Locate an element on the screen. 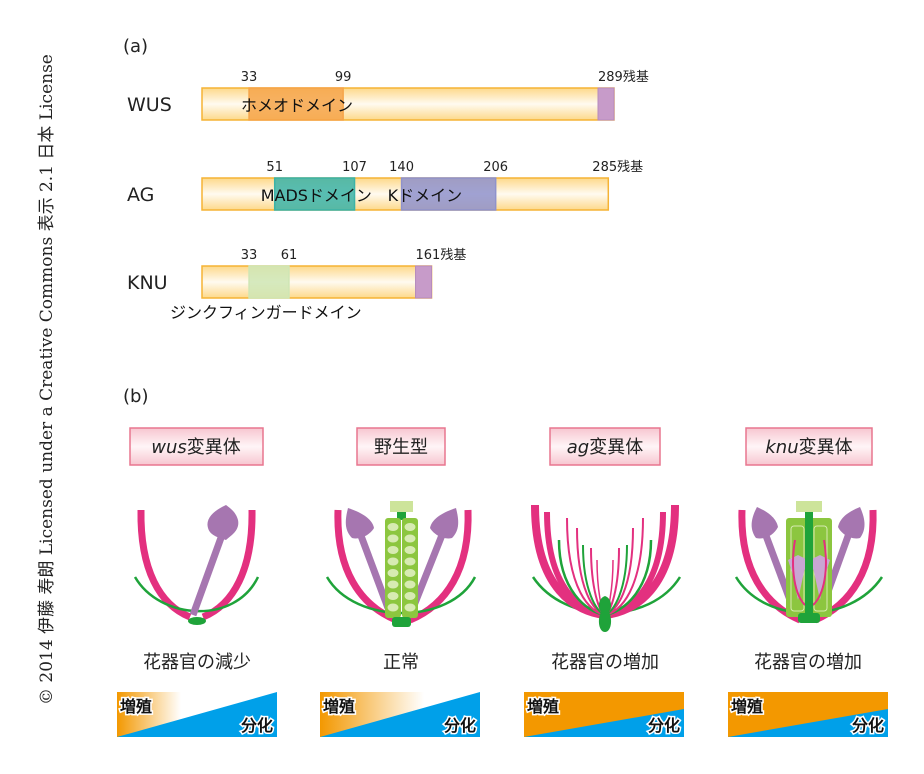  svg-text: 野生型 is located at coordinates (401, 447).